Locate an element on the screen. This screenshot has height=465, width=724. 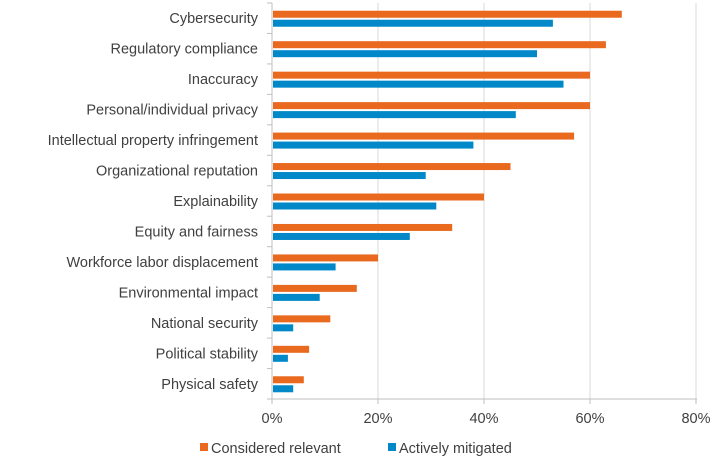
x-tick-label: 20% is located at coordinates (377, 419).